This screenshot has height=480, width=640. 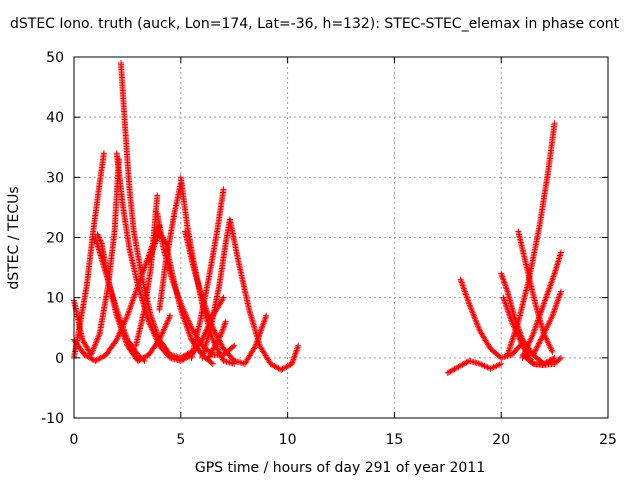 What do you see at coordinates (55, 178) in the screenshot?
I see `y-tick-label: 30` at bounding box center [55, 178].